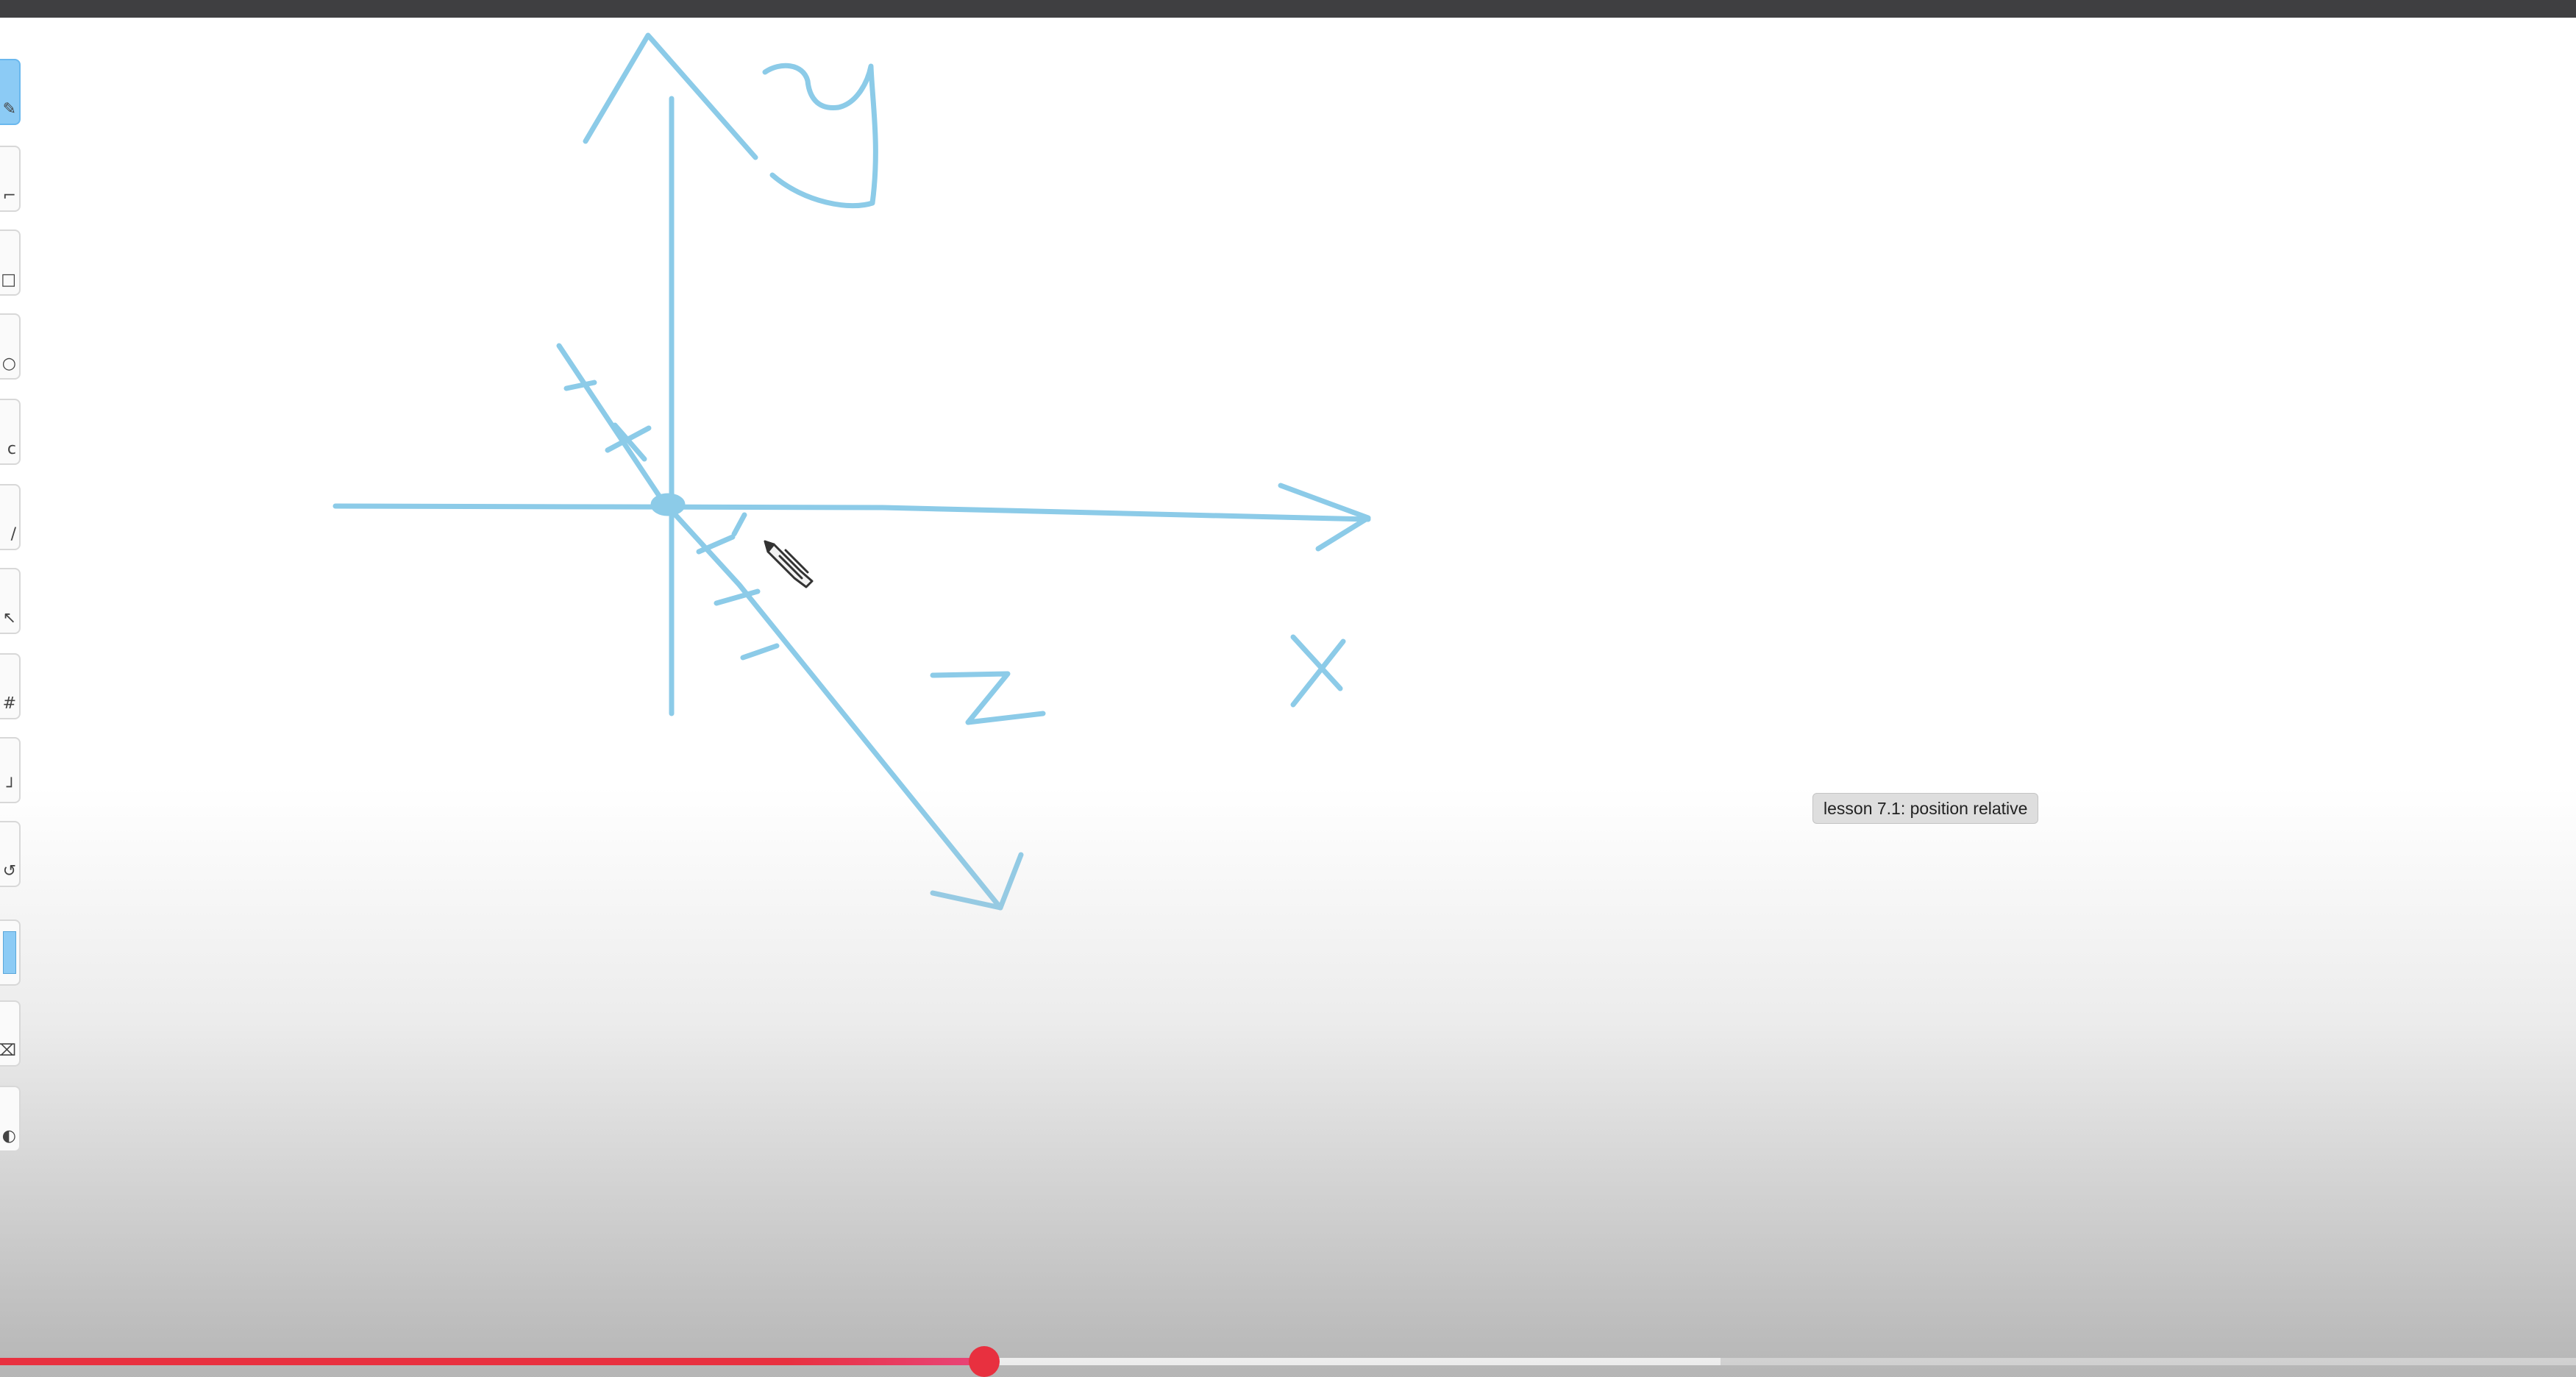 This screenshot has height=1377, width=2576. I want to click on rectangle-tool: □, so click(10, 263).